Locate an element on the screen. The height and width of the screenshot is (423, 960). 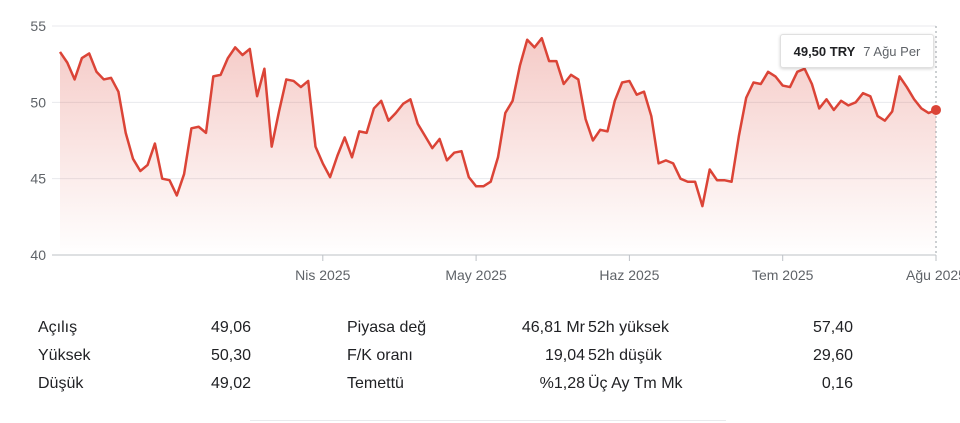
y-tick-label: 55 is located at coordinates (38, 26).